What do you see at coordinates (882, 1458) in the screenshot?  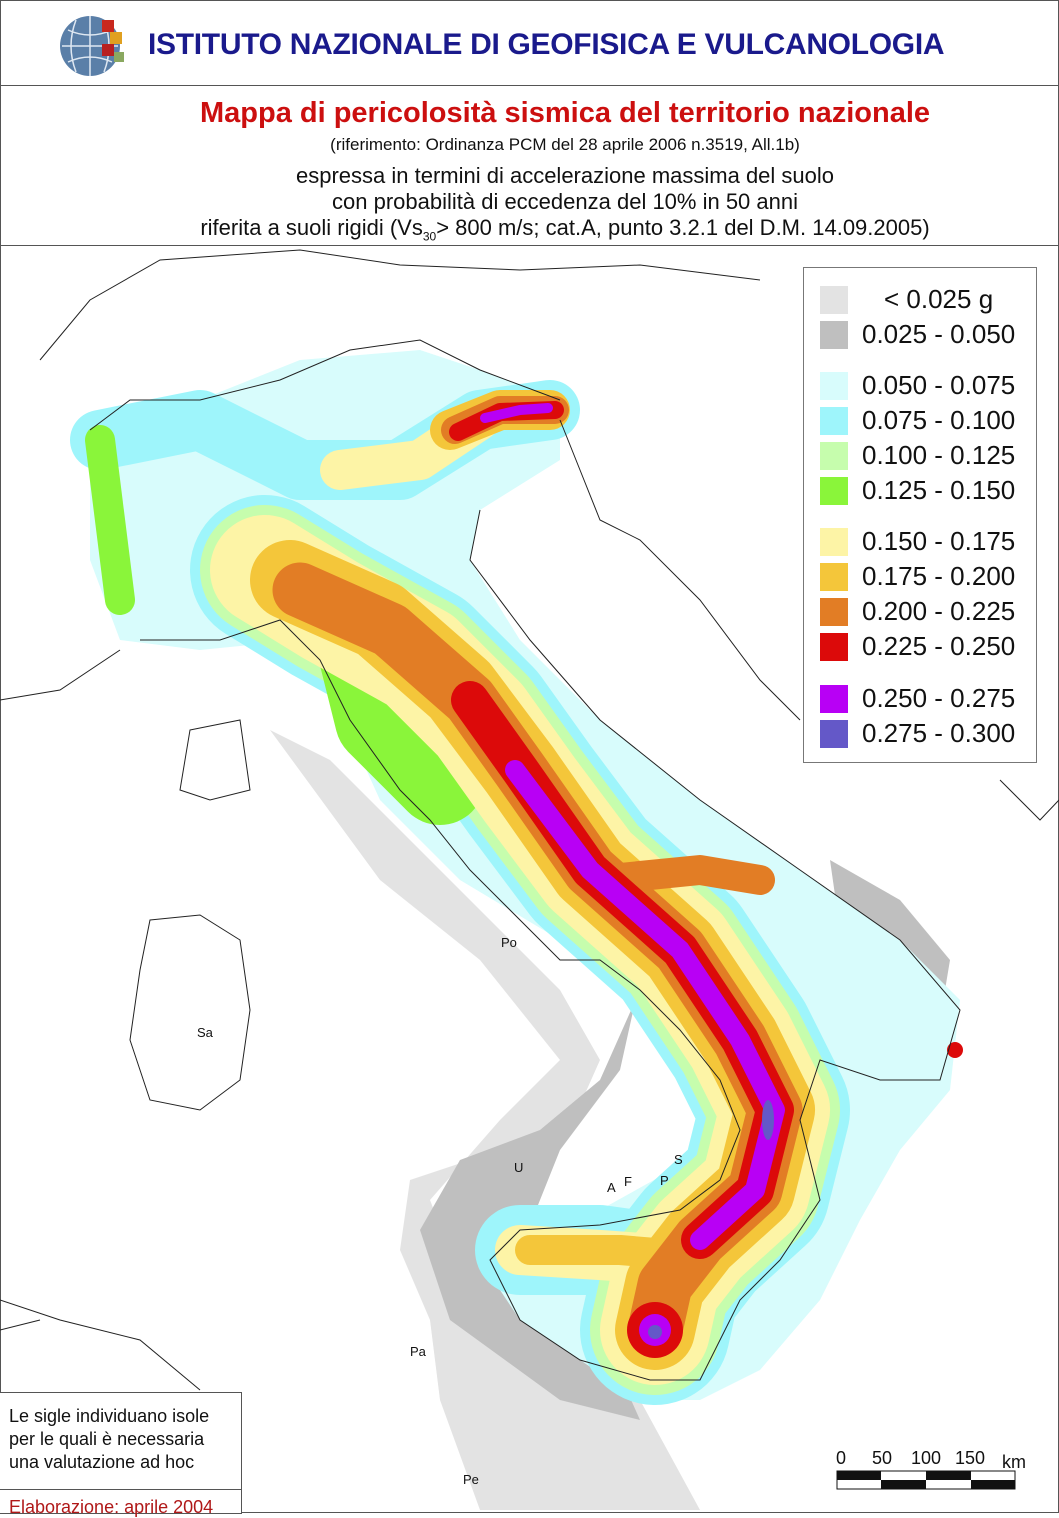 I see `scale-tick: 50` at bounding box center [882, 1458].